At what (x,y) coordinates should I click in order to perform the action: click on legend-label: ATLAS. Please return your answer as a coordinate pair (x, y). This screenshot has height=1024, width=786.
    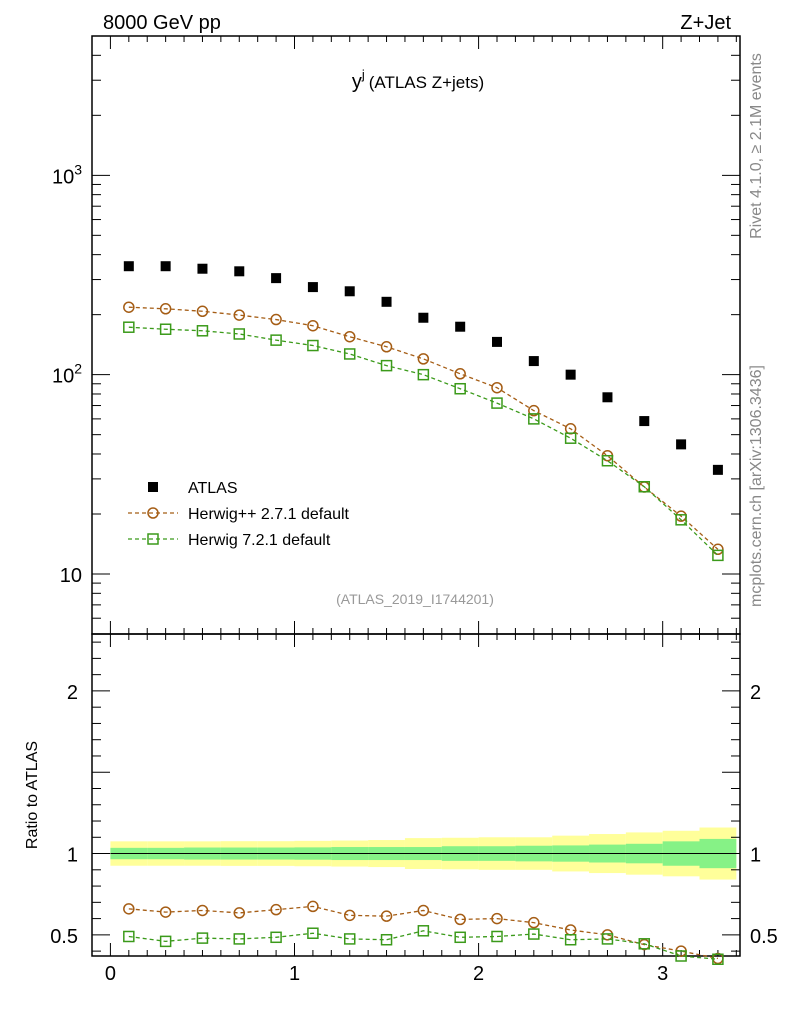
    Looking at the image, I should click on (213, 488).